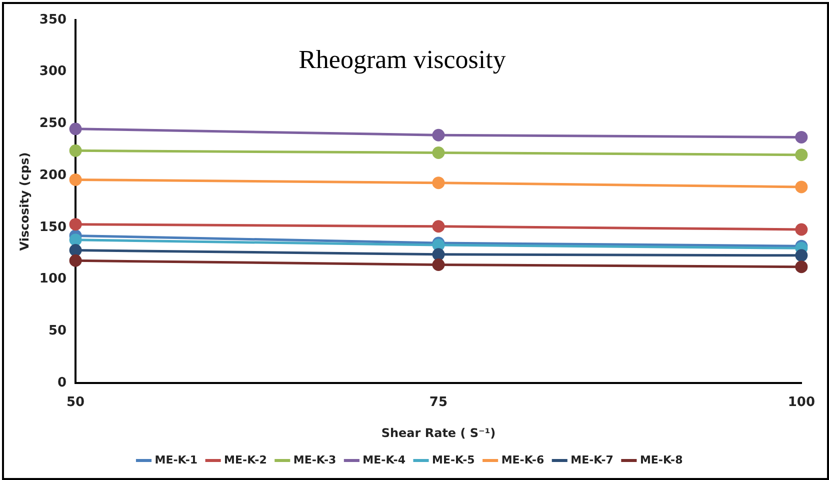  Describe the element at coordinates (661, 459) in the screenshot. I see `legend-label: ME-K-8` at that location.